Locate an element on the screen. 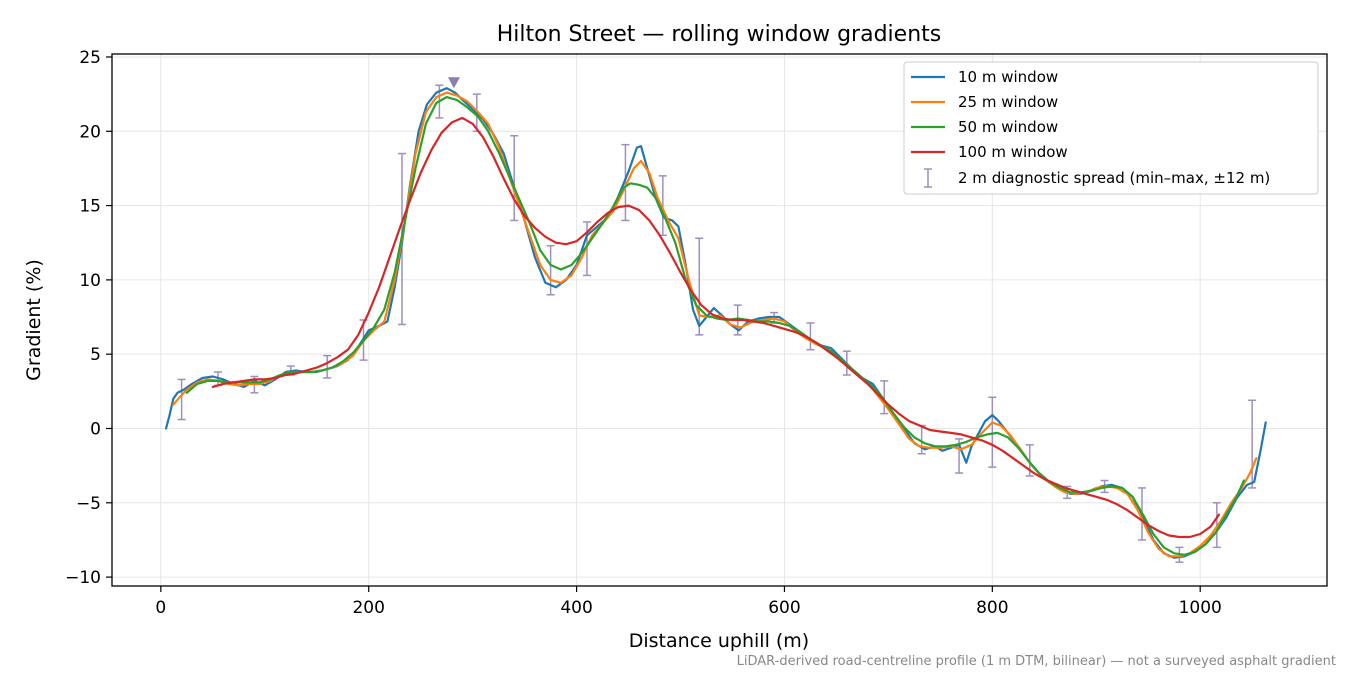  legend-label-errorbar: 2 m diagnostic spread (min–max, ±12 m) is located at coordinates (1114, 178).